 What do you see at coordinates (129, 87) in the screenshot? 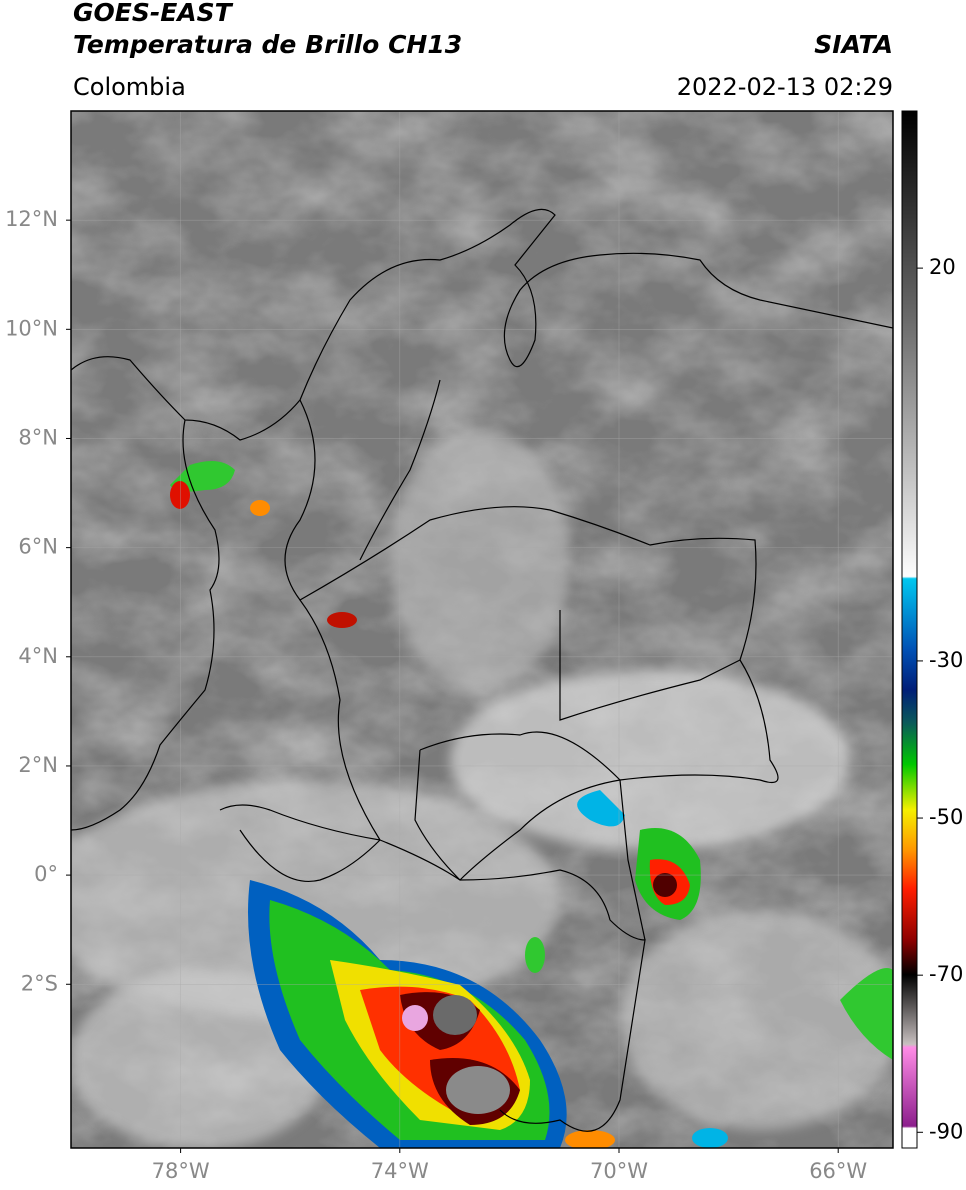
I see `region: Colombia` at bounding box center [129, 87].